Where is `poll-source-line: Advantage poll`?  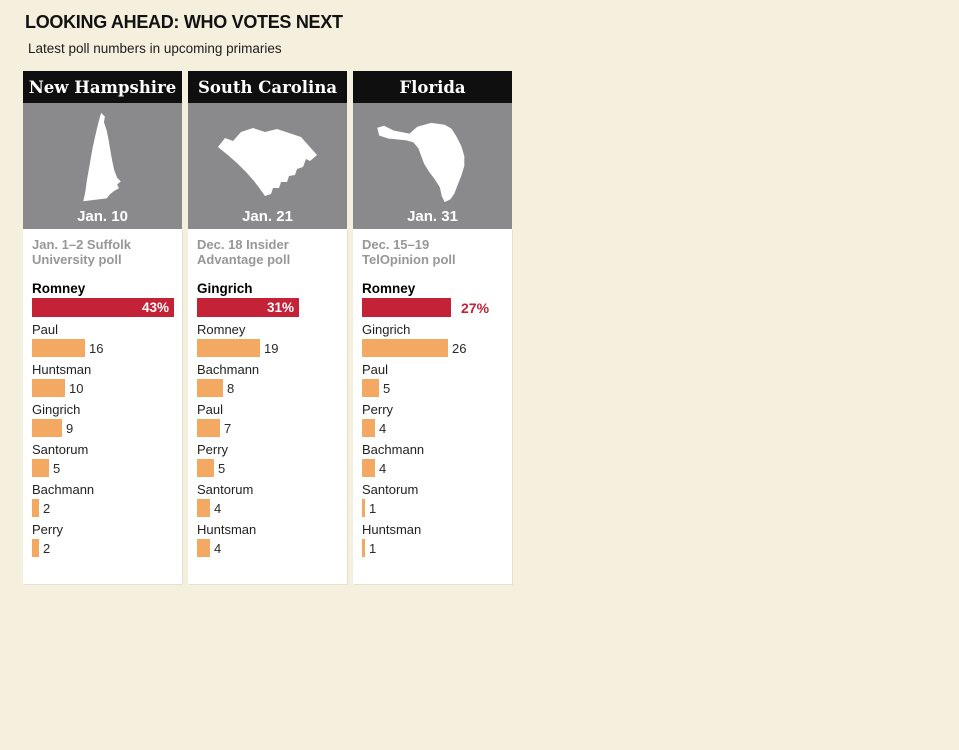
poll-source-line: Advantage poll is located at coordinates (244, 259).